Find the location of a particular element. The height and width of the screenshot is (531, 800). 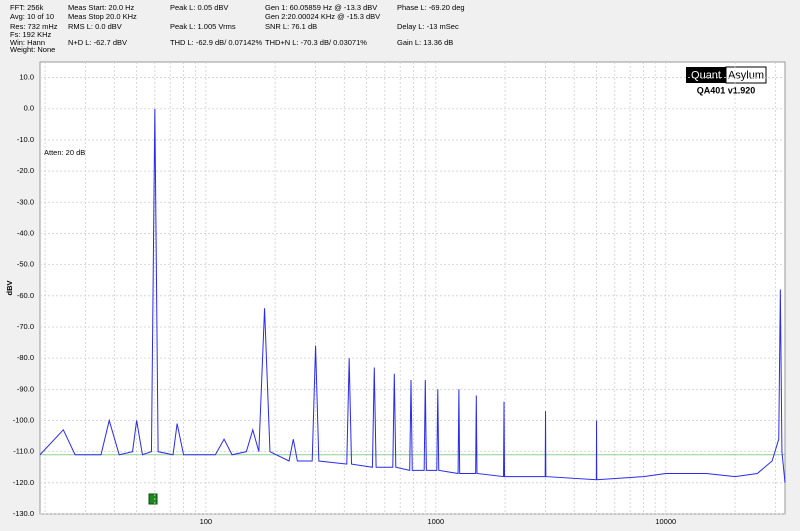

header-stat: SNR L: 76.1 dB is located at coordinates (291, 26).